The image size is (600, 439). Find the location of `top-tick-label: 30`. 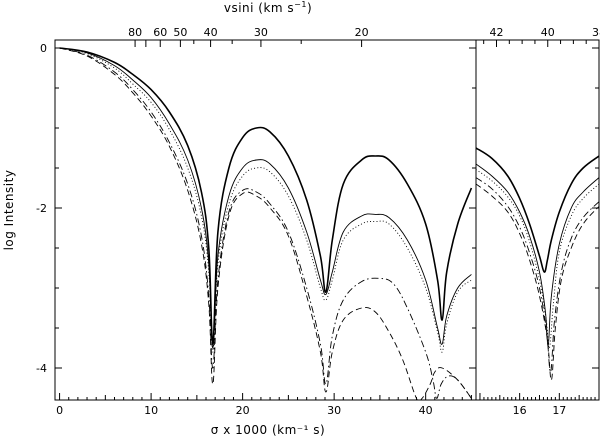

top-tick-label: 30 is located at coordinates (261, 32).